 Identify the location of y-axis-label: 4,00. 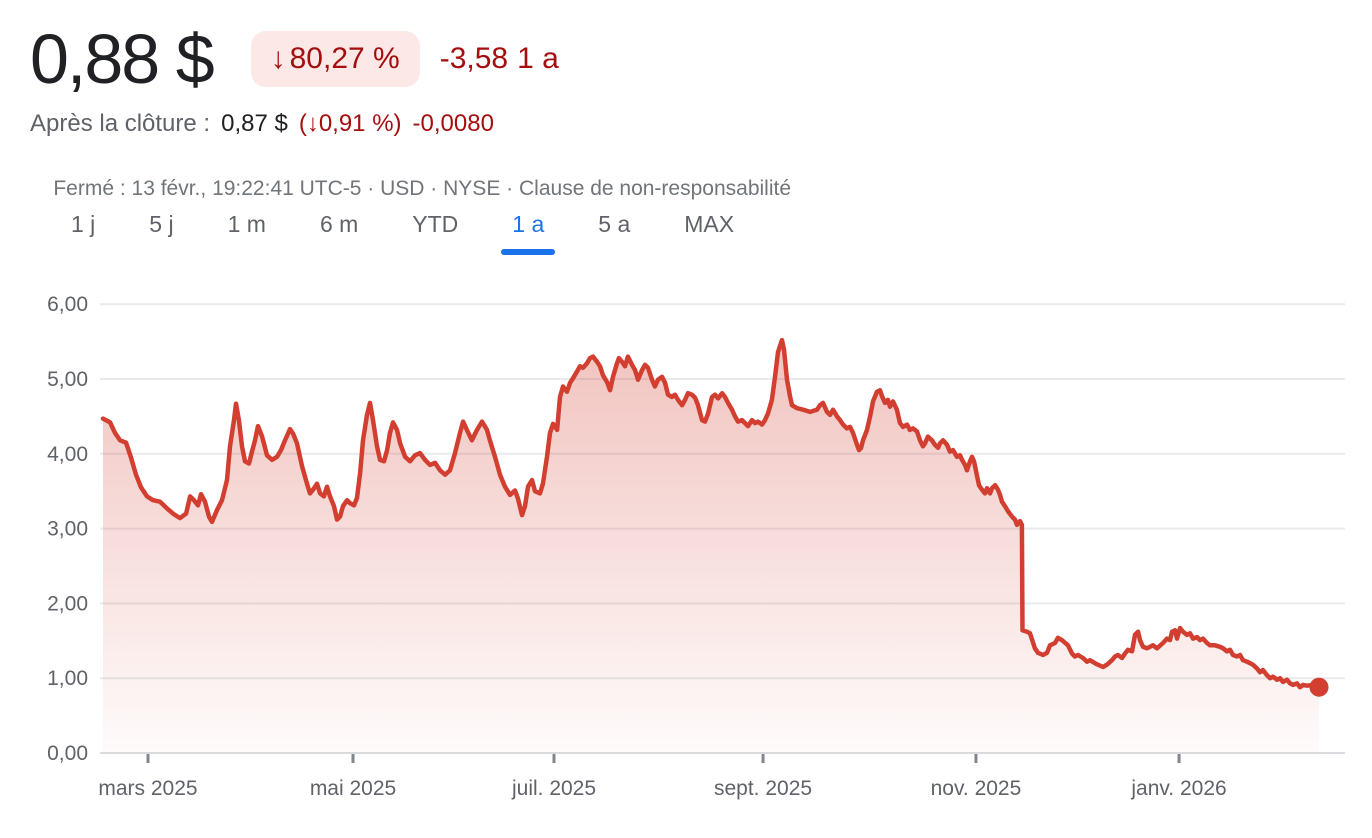
(67, 454).